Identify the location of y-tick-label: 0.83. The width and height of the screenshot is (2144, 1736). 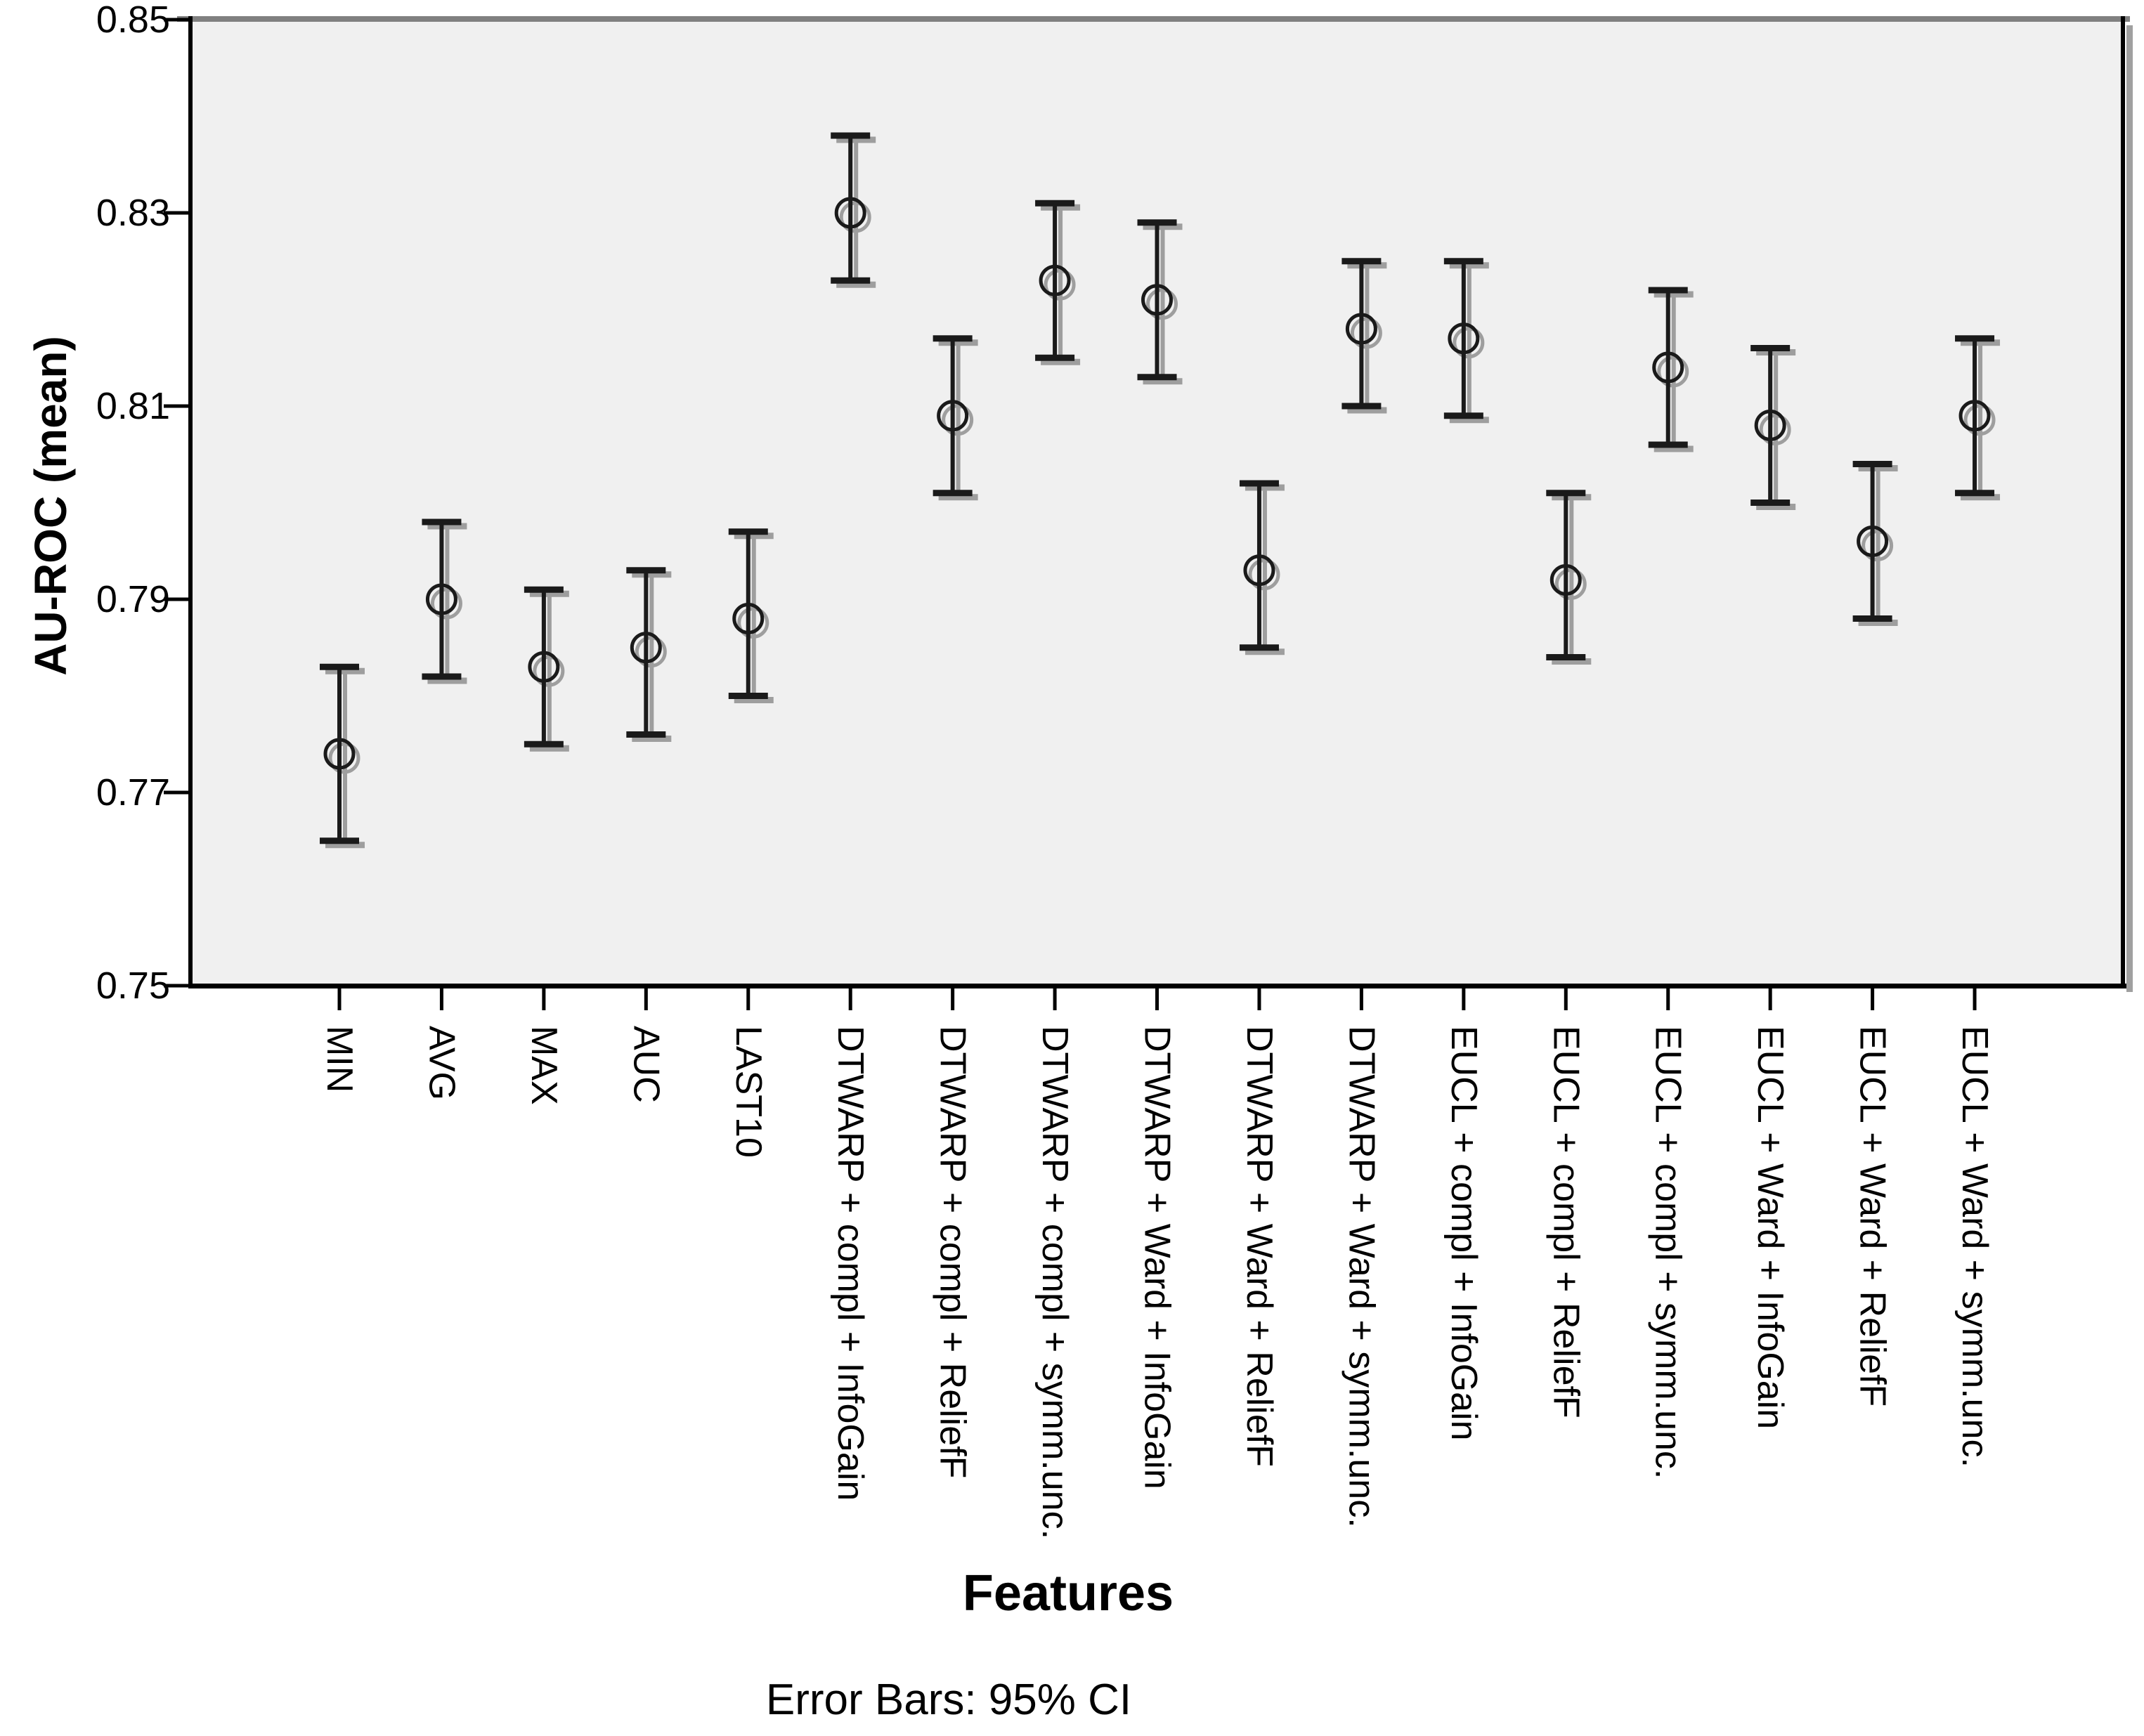
(133, 213).